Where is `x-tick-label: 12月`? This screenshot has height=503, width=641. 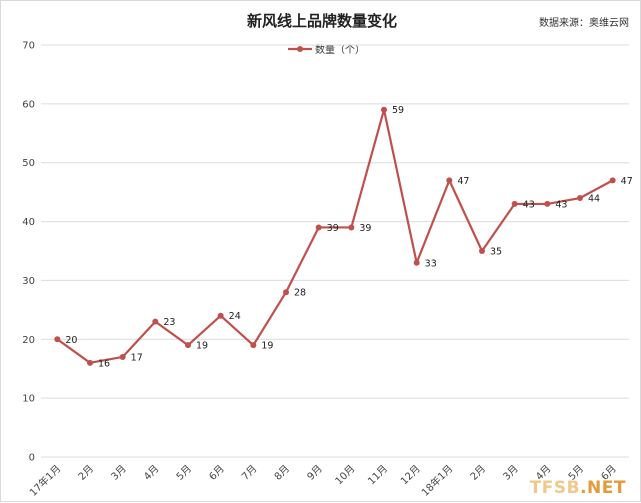 x-tick-label: 12月 is located at coordinates (410, 475).